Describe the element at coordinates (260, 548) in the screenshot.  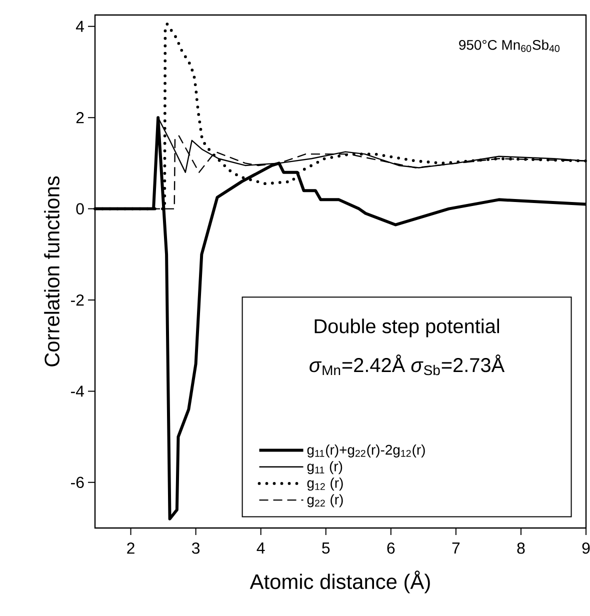
I see `x-tick-label: 4` at that location.